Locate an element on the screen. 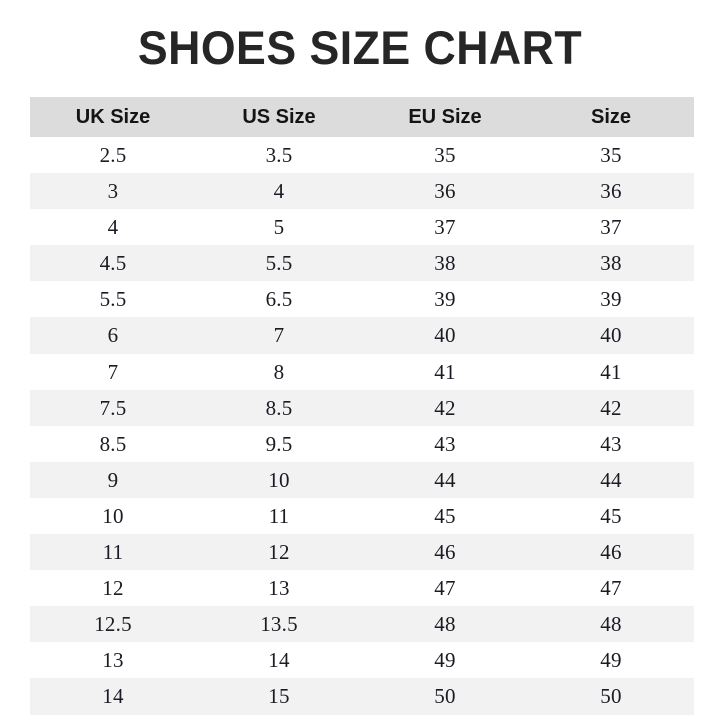 The image size is (720, 720). table-cell: 3 is located at coordinates (113, 191).